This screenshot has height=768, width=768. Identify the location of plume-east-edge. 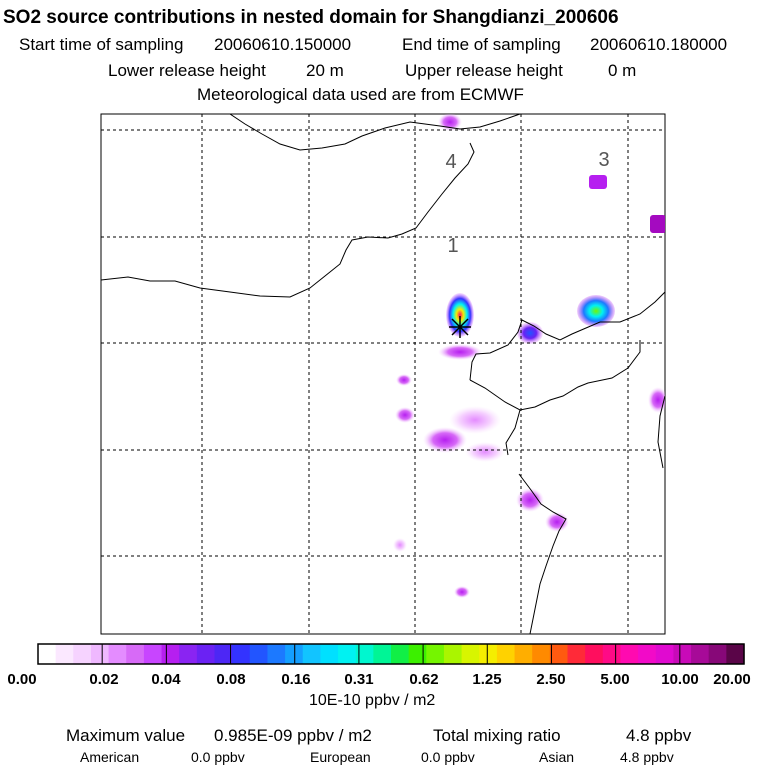
(657, 224).